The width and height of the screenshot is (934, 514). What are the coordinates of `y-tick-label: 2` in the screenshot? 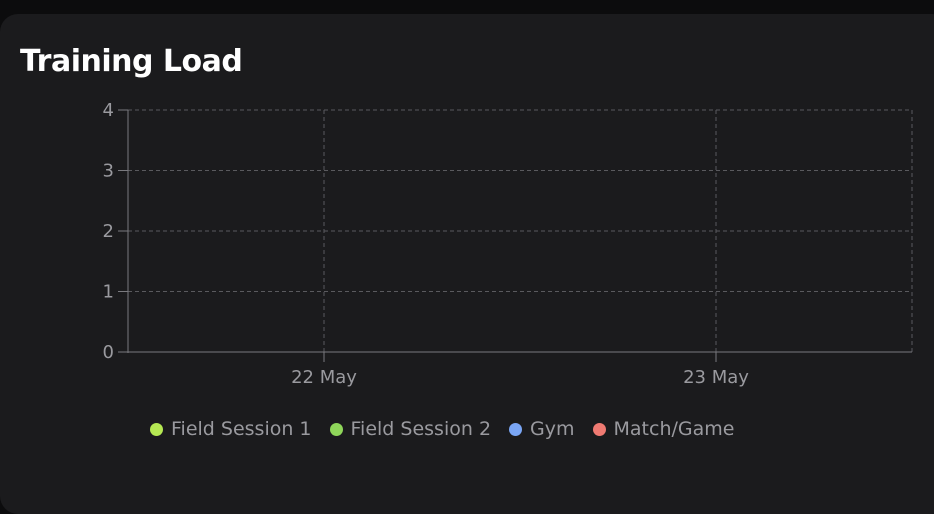 It's located at (108, 231).